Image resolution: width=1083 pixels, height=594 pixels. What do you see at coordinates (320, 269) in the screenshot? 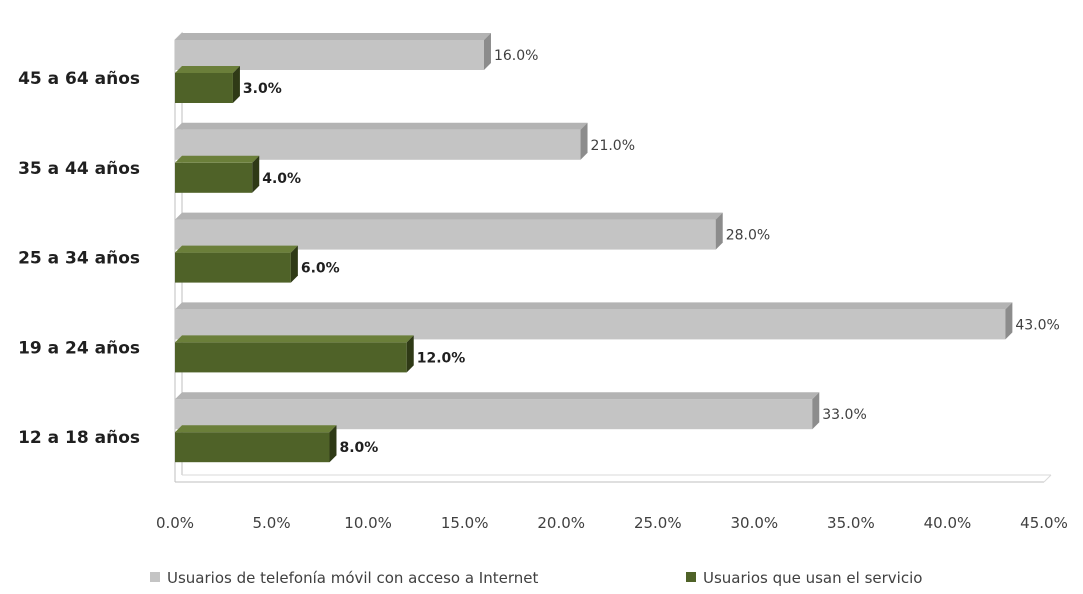
I see `data-label-series-2: 6.0%` at bounding box center [320, 269].